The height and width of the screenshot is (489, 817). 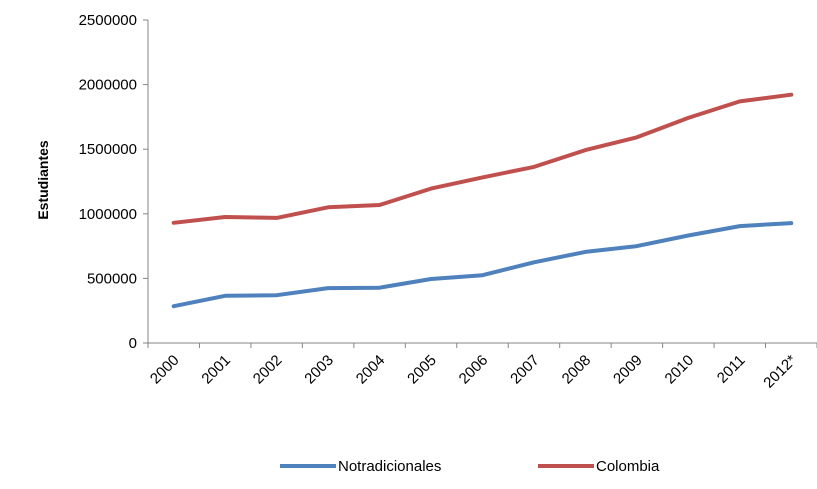 What do you see at coordinates (470, 466) in the screenshot?
I see `legend: Notradicionales Colombia` at bounding box center [470, 466].